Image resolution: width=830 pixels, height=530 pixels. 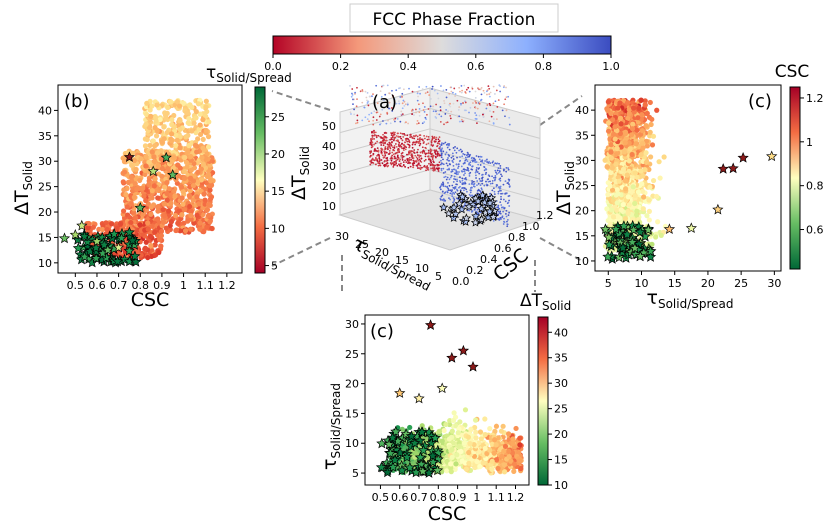 I want to click on x-tick-label: 25, so click(x=741, y=283).